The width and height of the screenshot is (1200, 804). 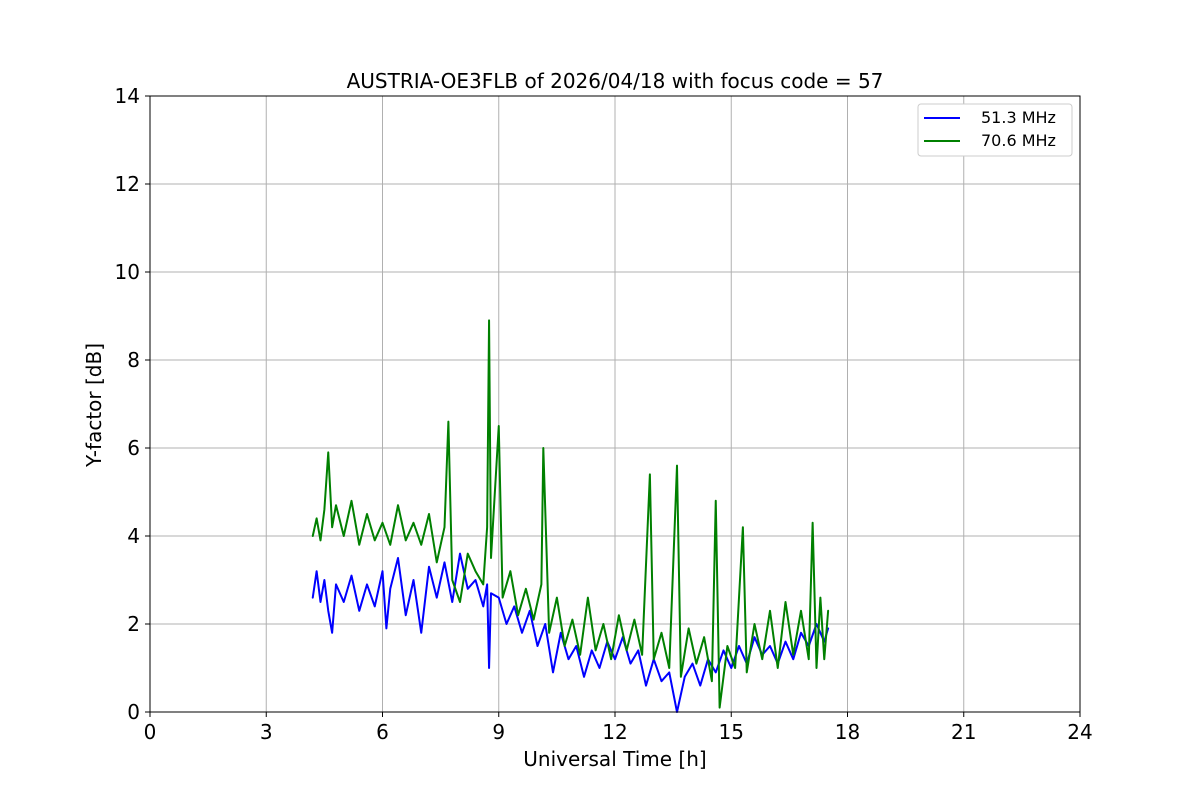 What do you see at coordinates (382, 732) in the screenshot?
I see `x-tick-label: 6` at bounding box center [382, 732].